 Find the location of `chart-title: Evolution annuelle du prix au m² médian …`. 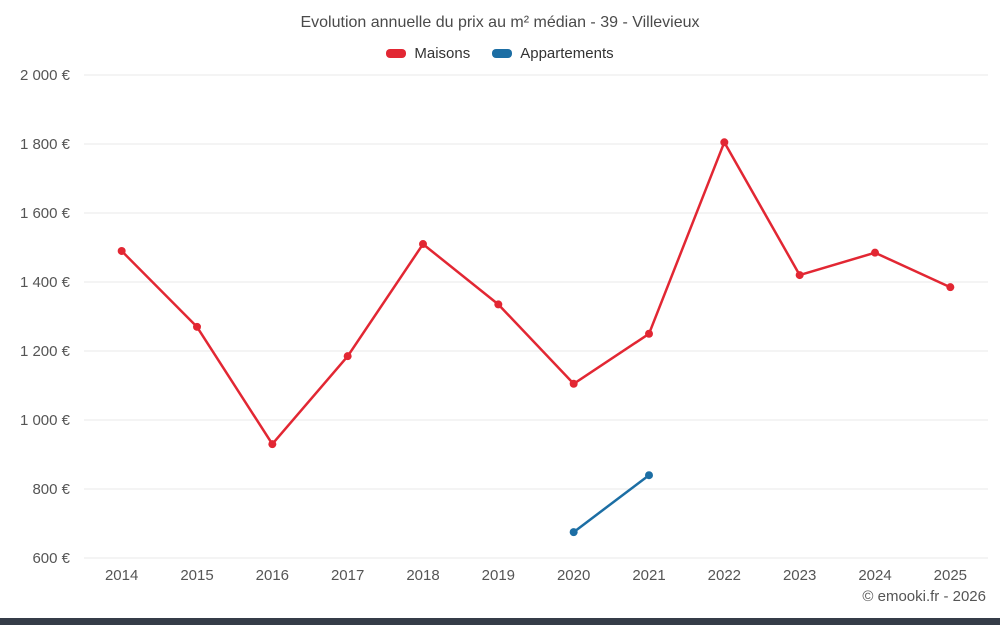

chart-title: Evolution annuelle du prix au m² médian … is located at coordinates (500, 22).